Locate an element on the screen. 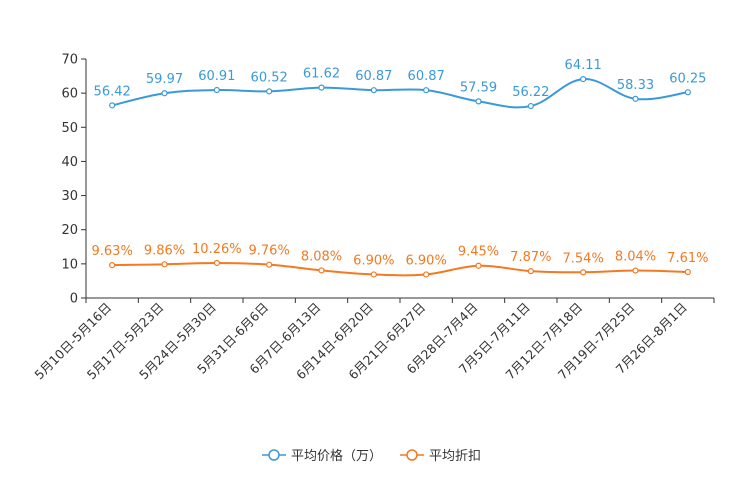  legend-label: 平均折扣 is located at coordinates (455, 456).